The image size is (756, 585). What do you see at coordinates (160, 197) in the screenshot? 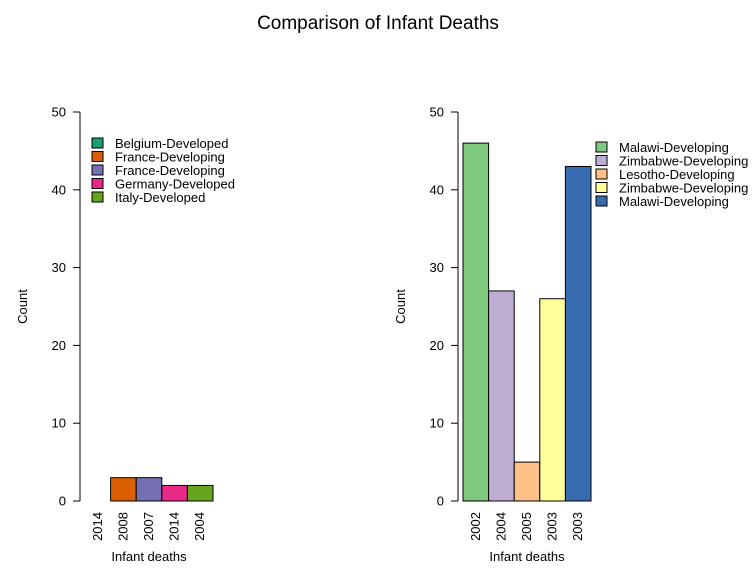
I see `legend-label: Italy-Developed` at bounding box center [160, 197].